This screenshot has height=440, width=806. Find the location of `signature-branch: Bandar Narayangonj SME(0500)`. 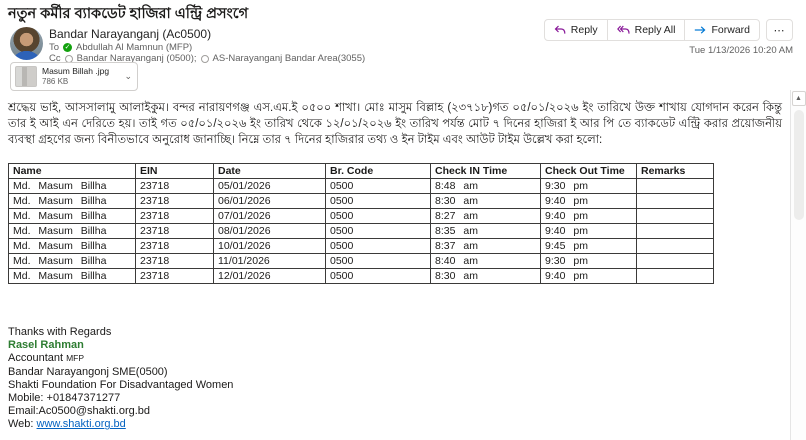

signature-branch: Bandar Narayangonj SME(0500) is located at coordinates (88, 371).